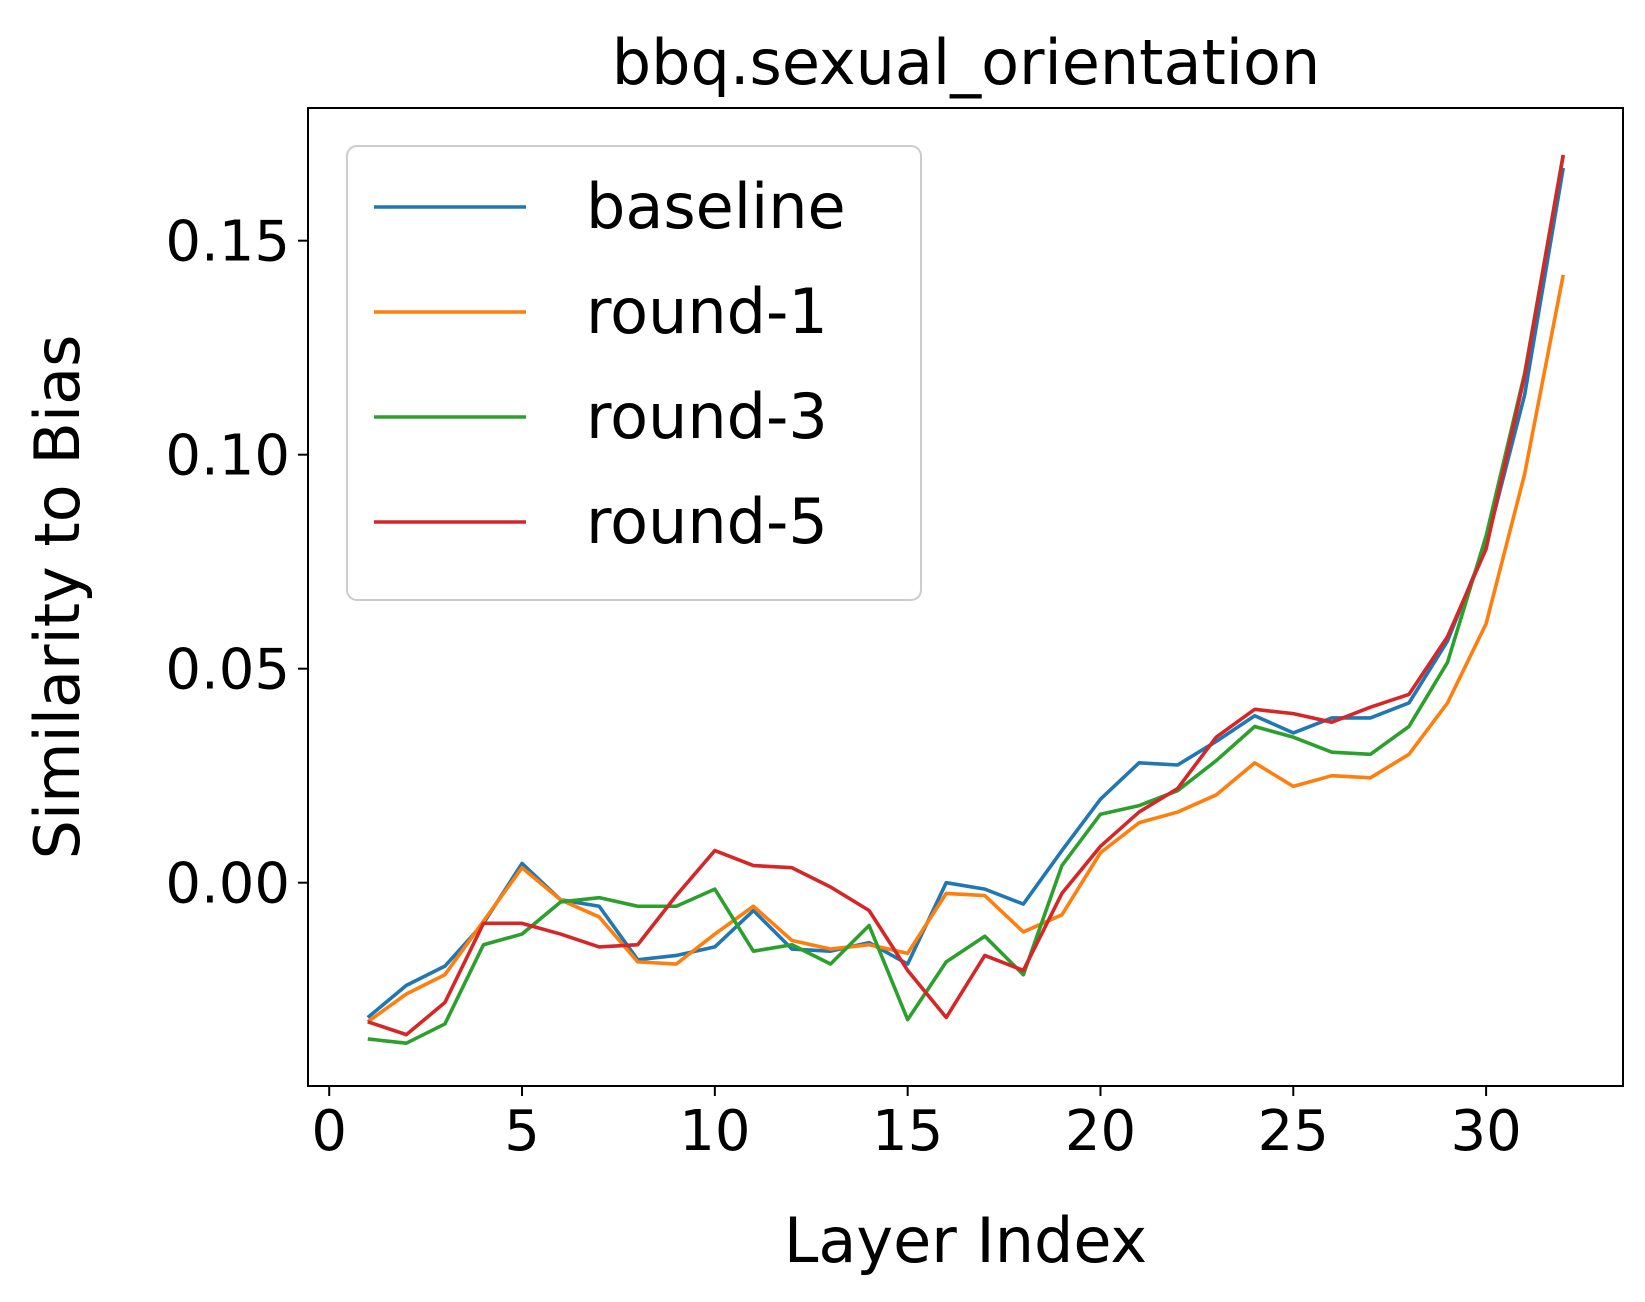 The image size is (1645, 1302). I want to click on y-axis: 0.00 0.05 0.10 0.15, so click(236, 563).